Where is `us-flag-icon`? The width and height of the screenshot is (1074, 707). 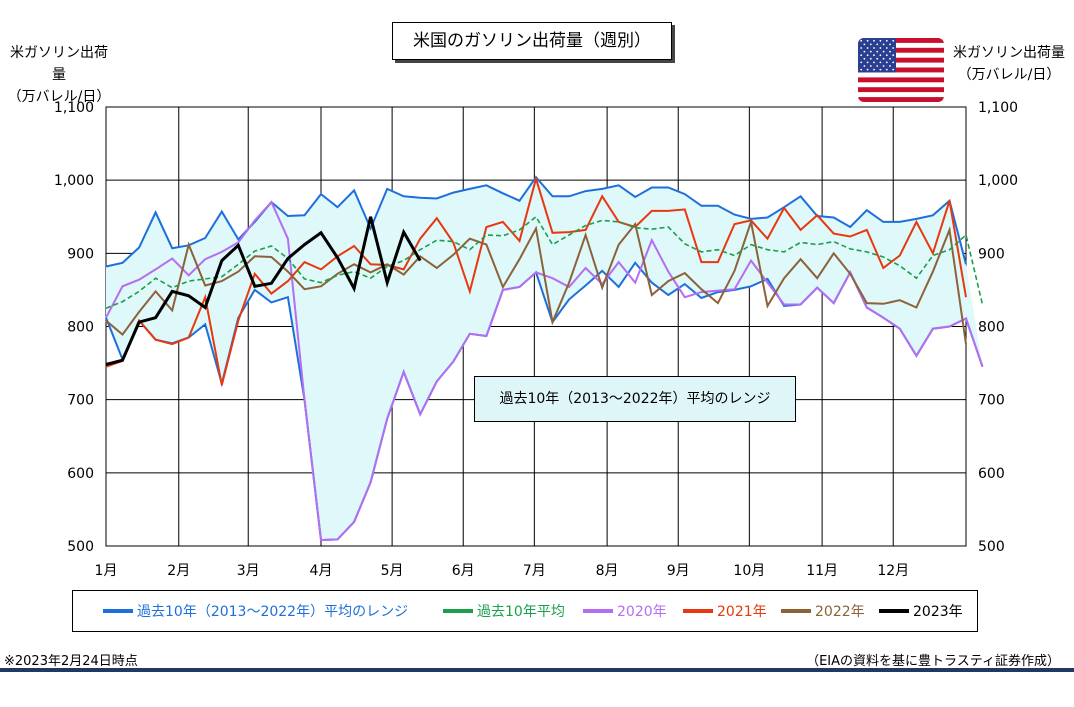 us-flag-icon is located at coordinates (901, 70).